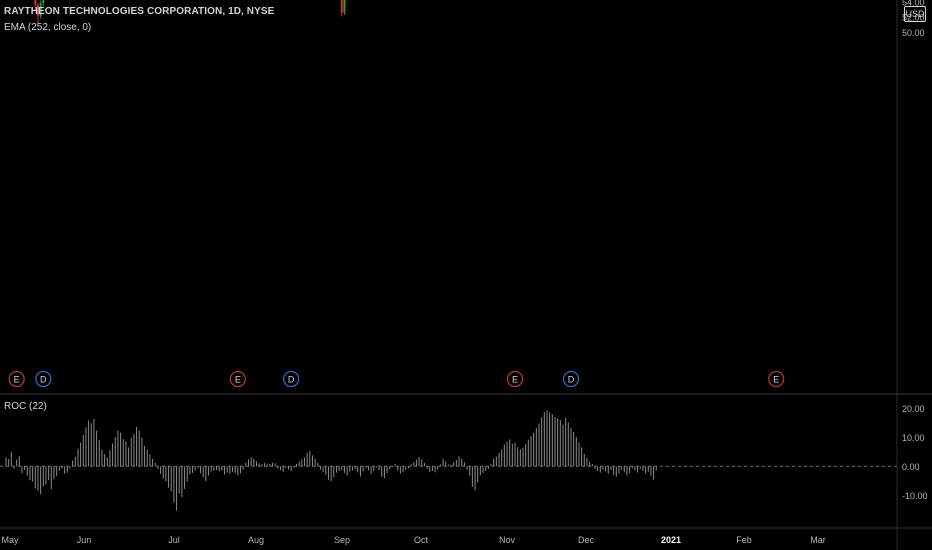 This screenshot has height=550, width=932. I want to click on currency-button: USD, so click(915, 14).